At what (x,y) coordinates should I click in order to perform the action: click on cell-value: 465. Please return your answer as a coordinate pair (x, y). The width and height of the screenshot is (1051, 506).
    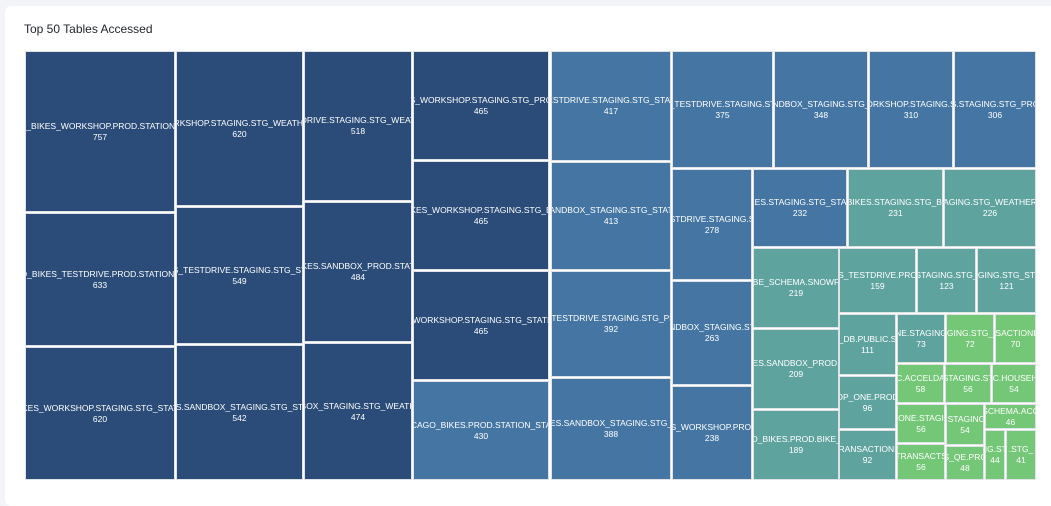
    Looking at the image, I should click on (481, 220).